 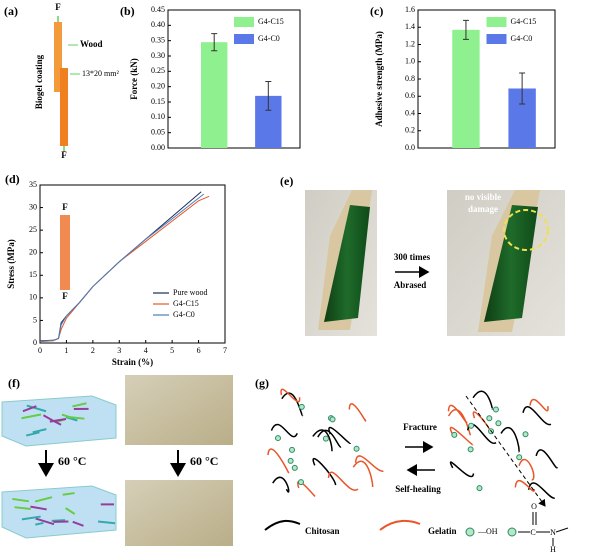 What do you see at coordinates (39, 81) in the screenshot?
I see `coating-label: Biogel coating` at bounding box center [39, 81].